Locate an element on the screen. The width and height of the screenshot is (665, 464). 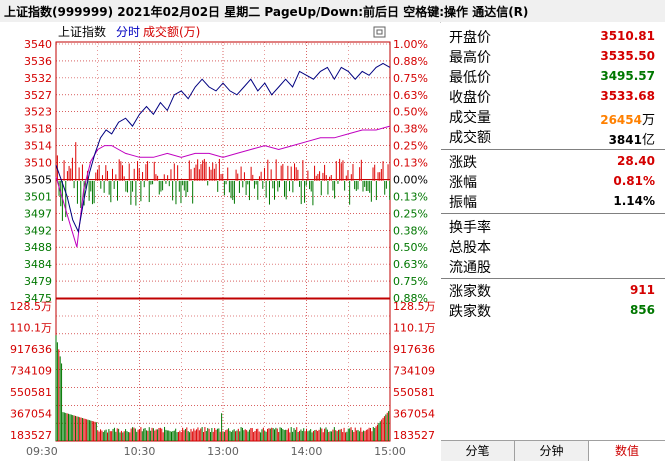
decliners-label: 跌家数 is located at coordinates (470, 312).